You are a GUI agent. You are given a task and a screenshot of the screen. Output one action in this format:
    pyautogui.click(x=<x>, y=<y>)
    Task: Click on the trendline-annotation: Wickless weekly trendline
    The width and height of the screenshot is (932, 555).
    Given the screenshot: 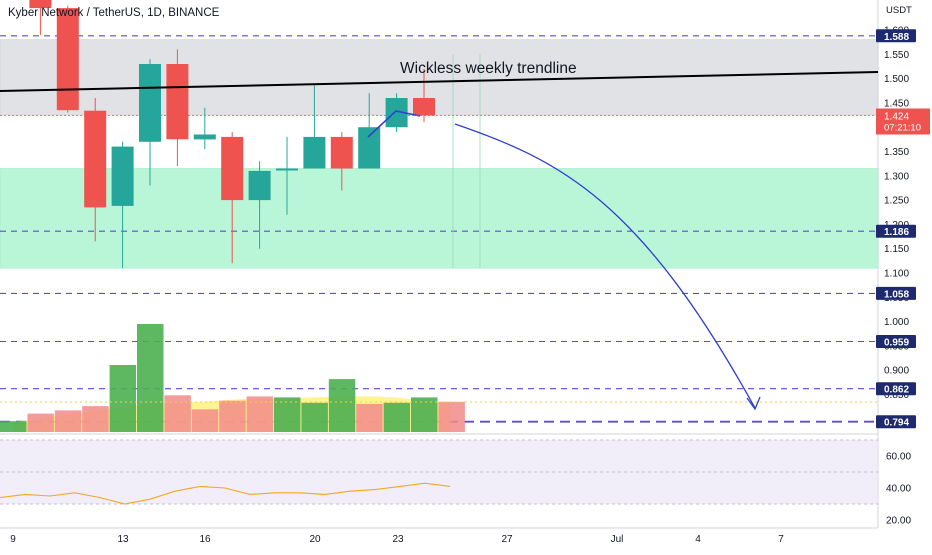 What is the action you would take?
    pyautogui.click(x=488, y=68)
    